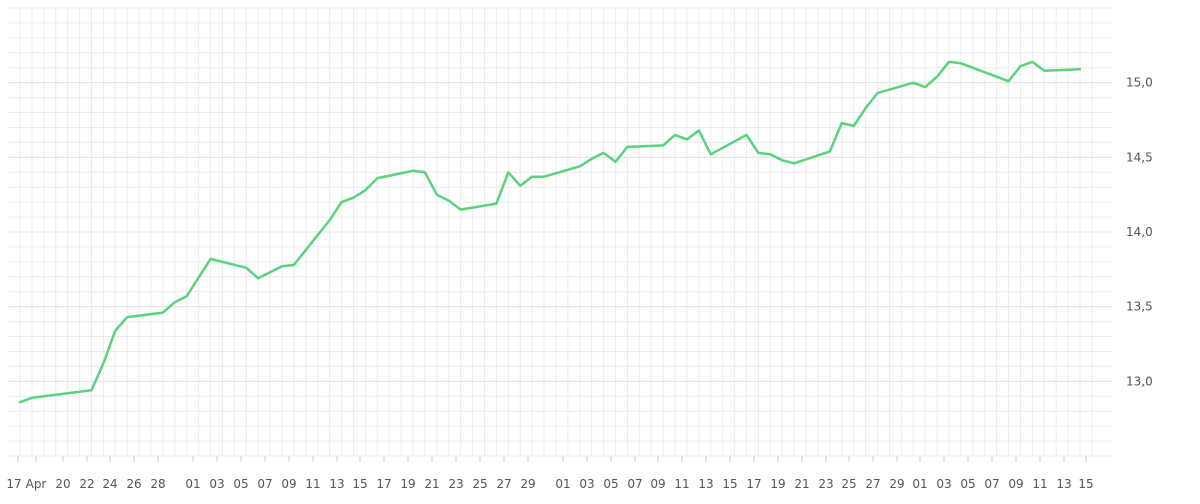 The image size is (1200, 504). I want to click on x-tick-label: 26, so click(133, 484).